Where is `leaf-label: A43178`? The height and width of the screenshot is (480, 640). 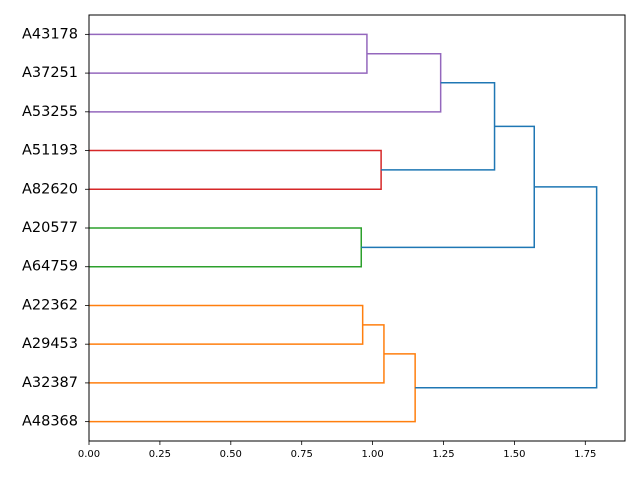 leaf-label: A43178 is located at coordinates (50, 34).